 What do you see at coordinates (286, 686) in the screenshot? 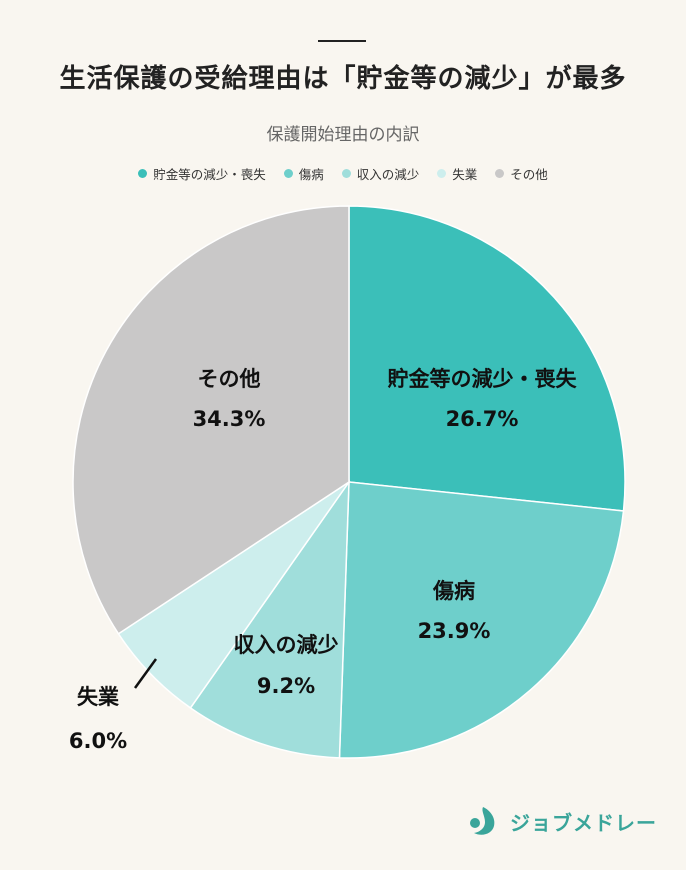
I see `slice-value-income: 9.2%` at bounding box center [286, 686].